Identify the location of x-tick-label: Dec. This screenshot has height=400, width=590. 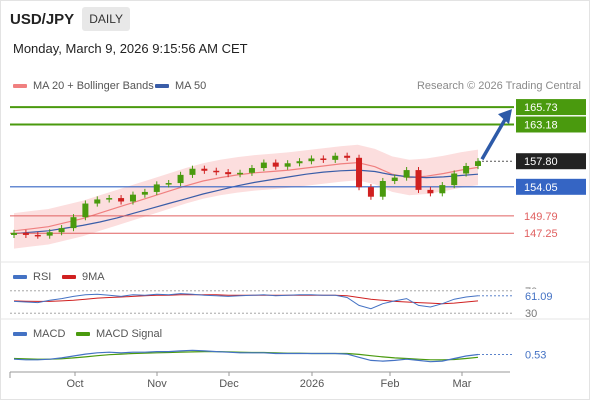
(229, 384).